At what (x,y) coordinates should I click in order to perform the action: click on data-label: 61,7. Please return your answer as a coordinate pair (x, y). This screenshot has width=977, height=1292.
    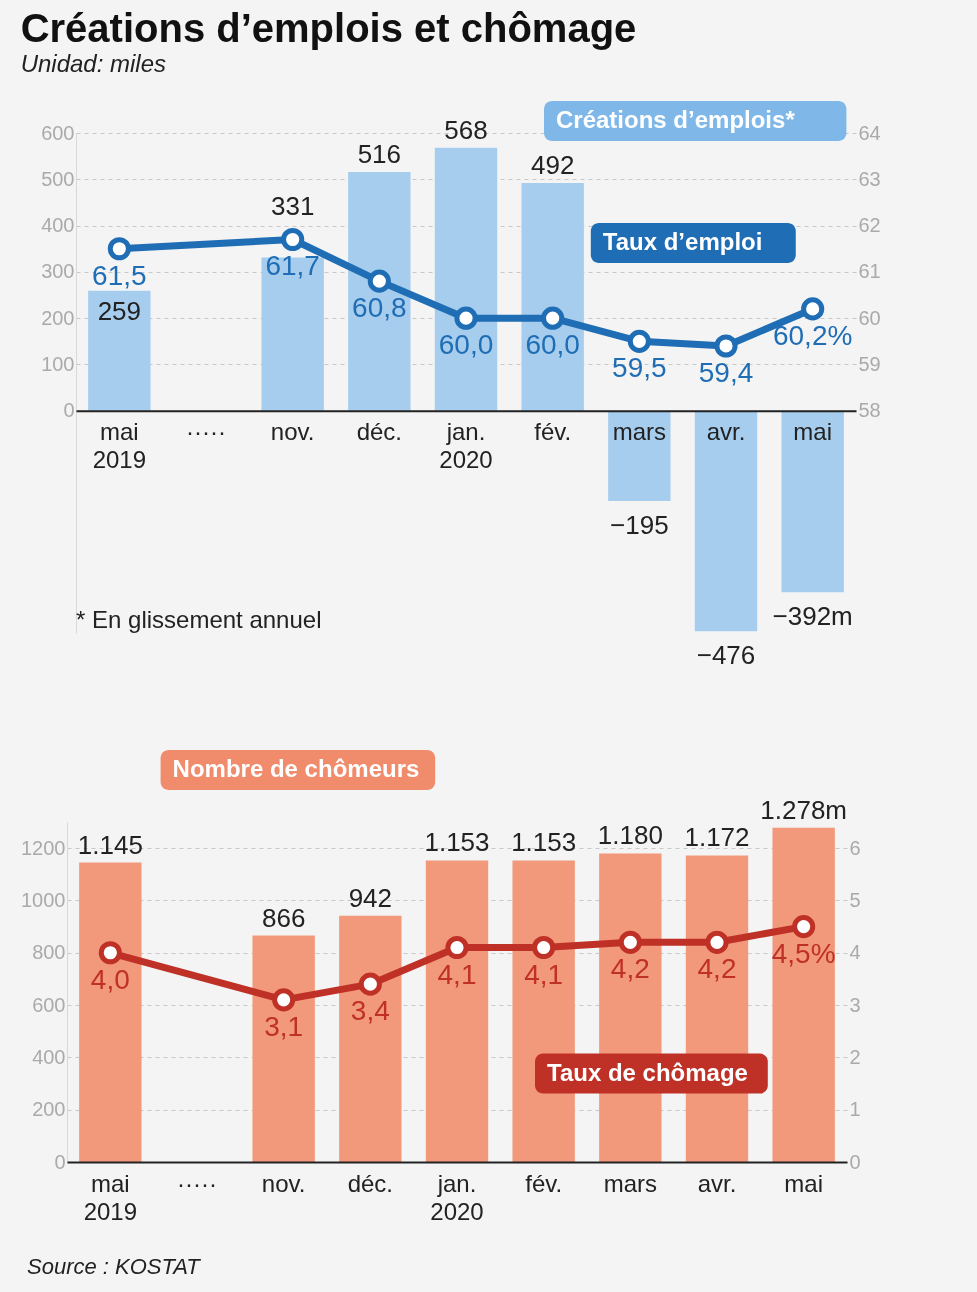
    Looking at the image, I should click on (292, 266).